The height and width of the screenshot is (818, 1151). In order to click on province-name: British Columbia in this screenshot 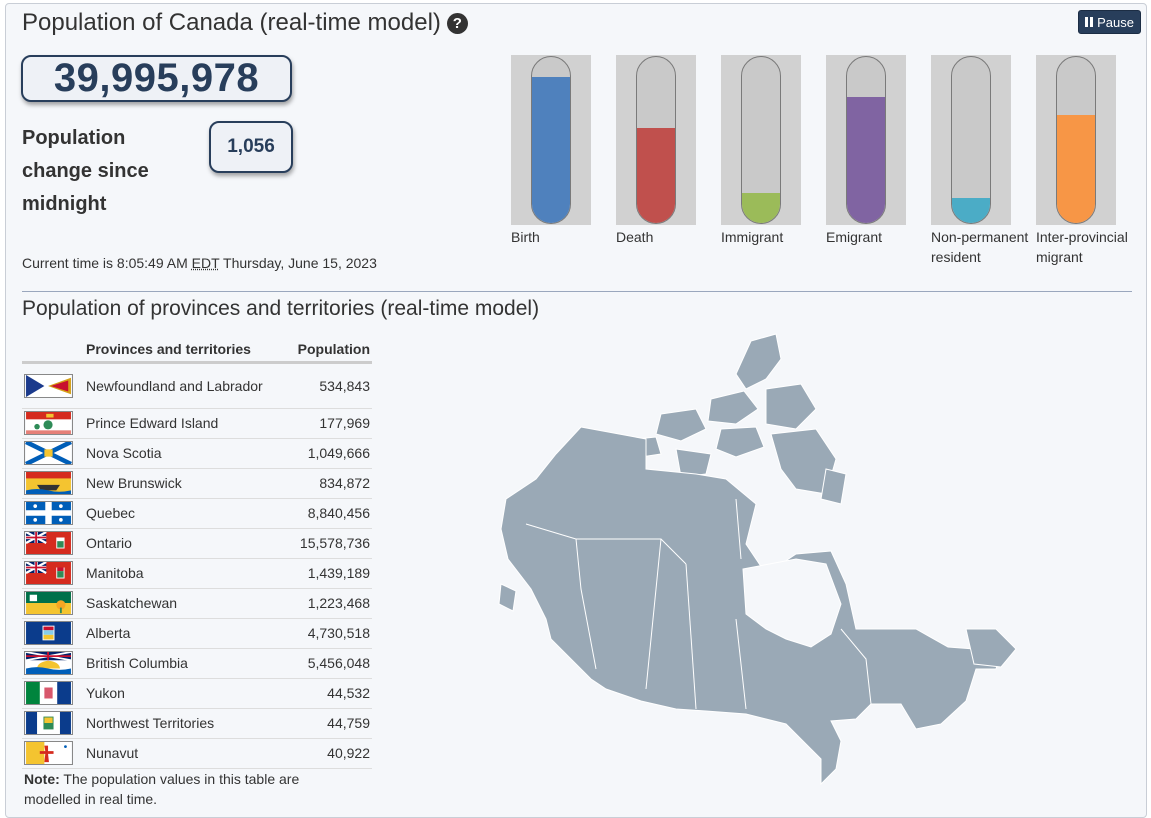, I will do `click(185, 663)`.